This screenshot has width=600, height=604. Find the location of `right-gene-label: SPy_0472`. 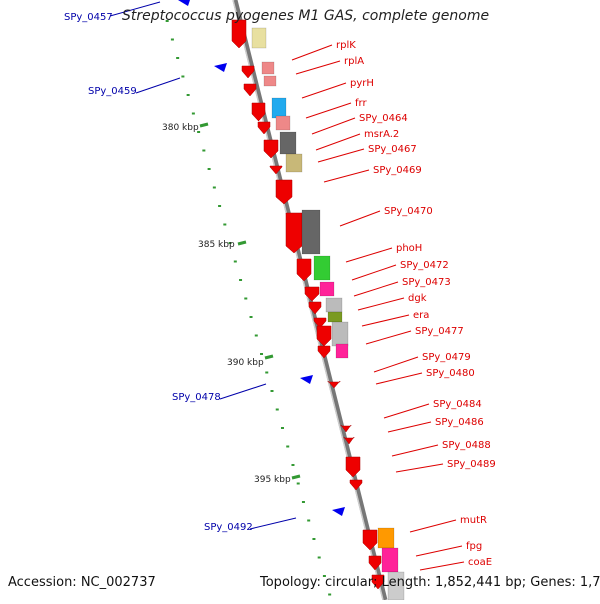

right-gene-label: SPy_0472 is located at coordinates (424, 265).